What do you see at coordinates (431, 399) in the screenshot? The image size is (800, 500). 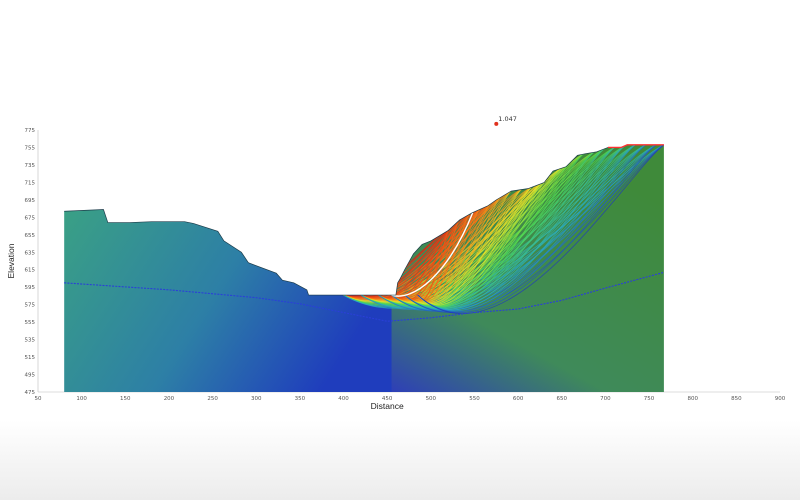 I see `x-tick-label: 500` at bounding box center [431, 399].